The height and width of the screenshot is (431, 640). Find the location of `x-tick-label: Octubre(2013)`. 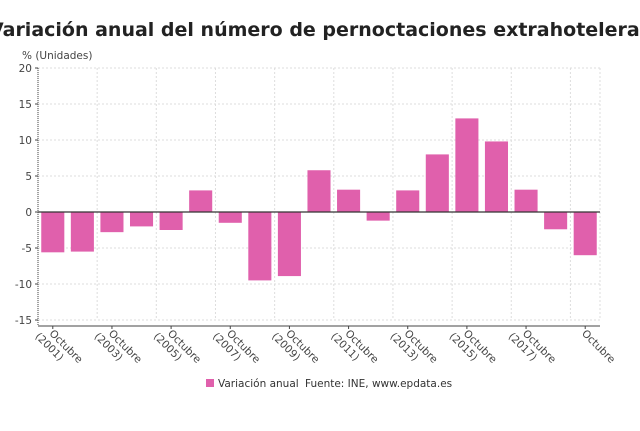

x-tick-label: Octubre(2013) is located at coordinates (413, 348).